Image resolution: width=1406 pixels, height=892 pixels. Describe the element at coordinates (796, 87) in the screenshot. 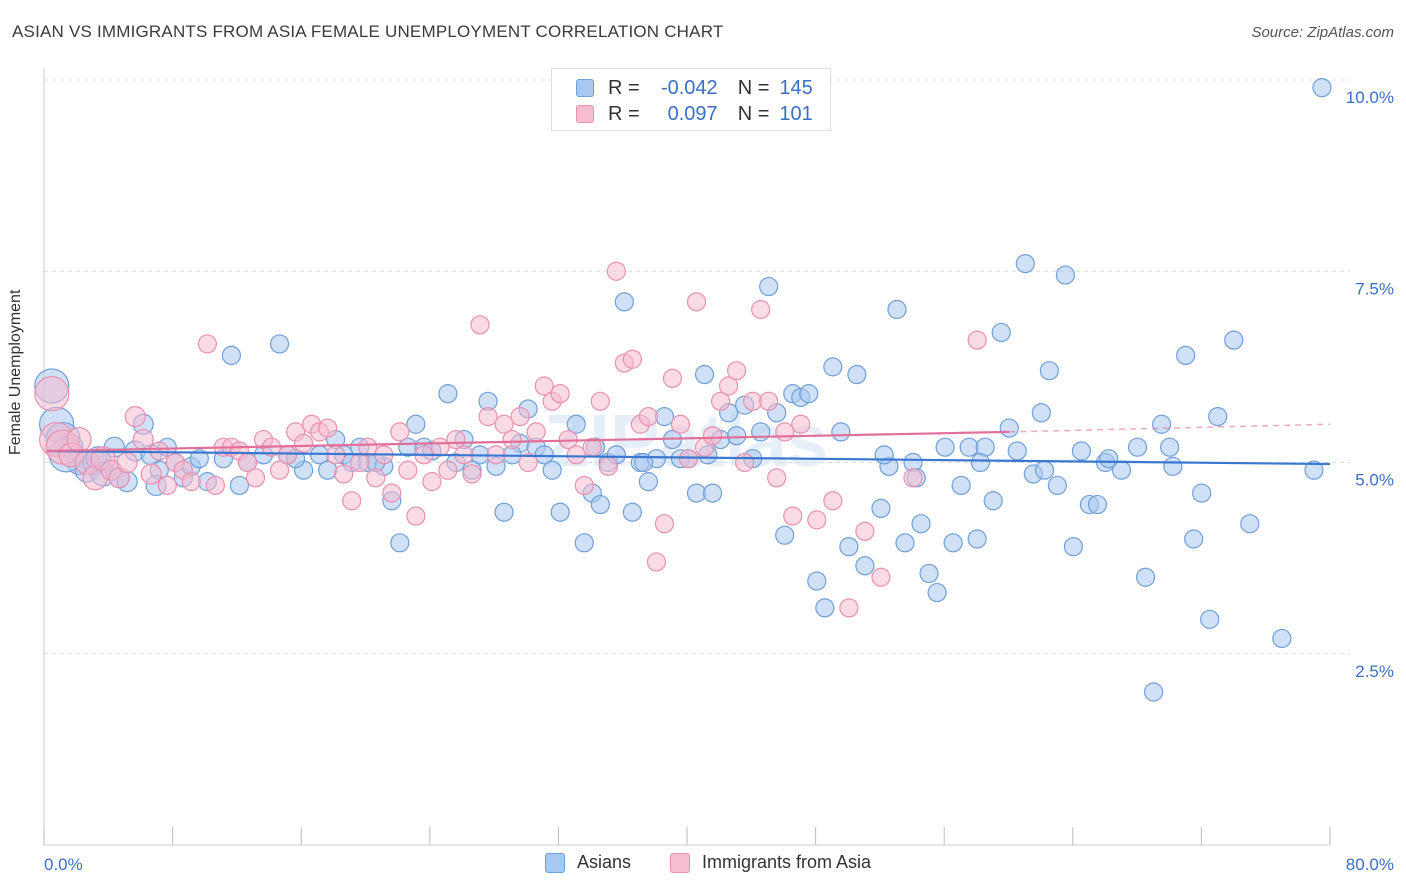

I see `n-value: 145` at that location.